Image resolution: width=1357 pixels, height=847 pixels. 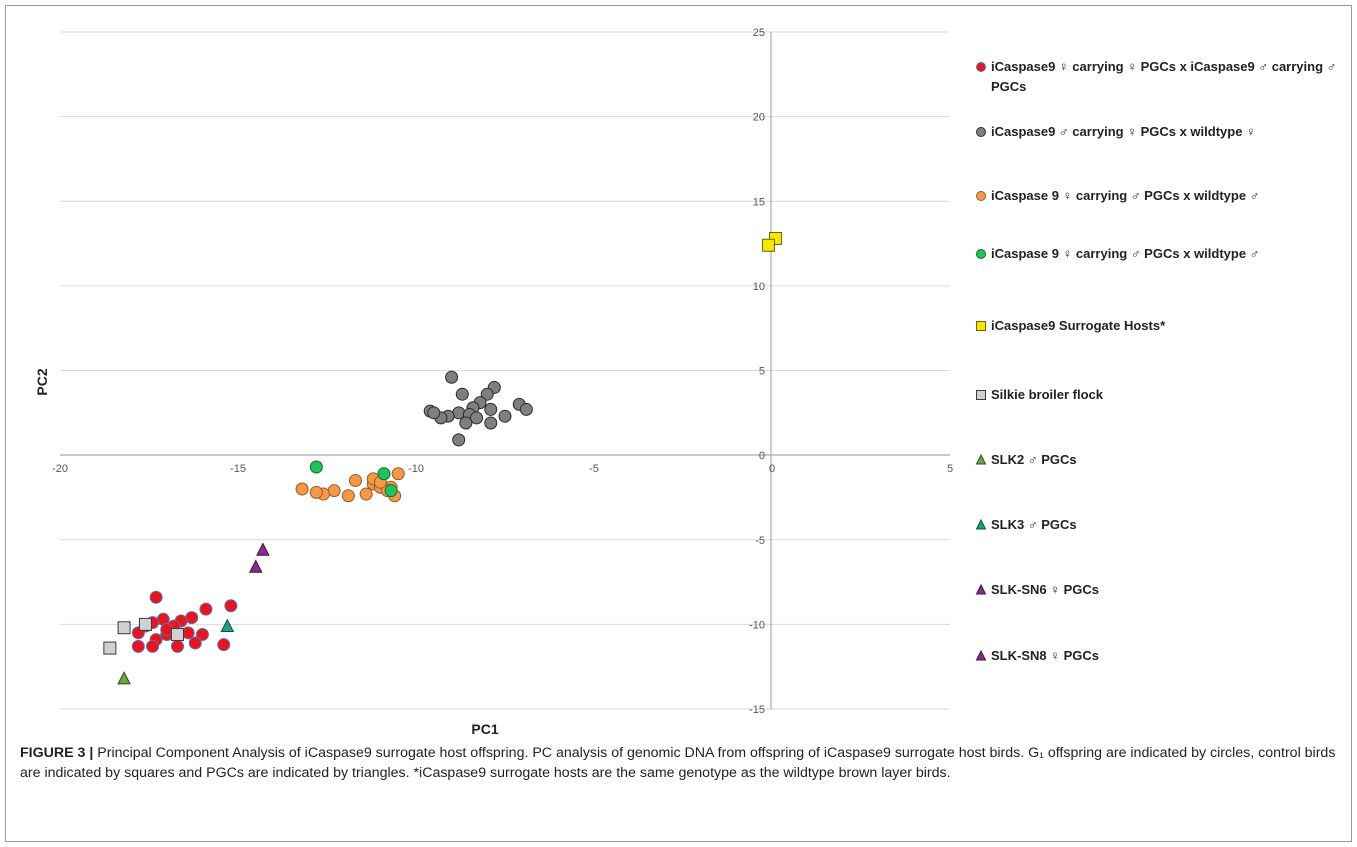 What do you see at coordinates (1160, 395) in the screenshot?
I see `legend-item: Silkie broiler flock` at bounding box center [1160, 395].